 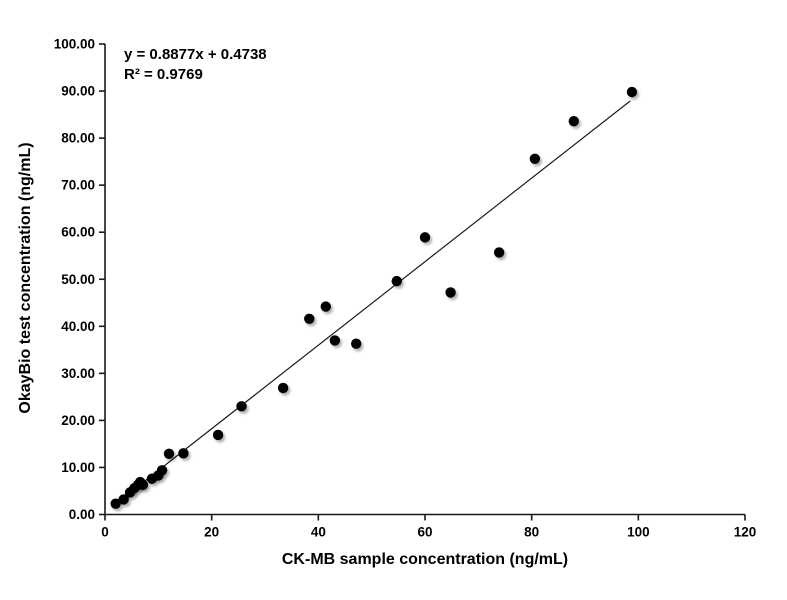 I want to click on y-tick-label: 90.00, so click(x=78, y=91).